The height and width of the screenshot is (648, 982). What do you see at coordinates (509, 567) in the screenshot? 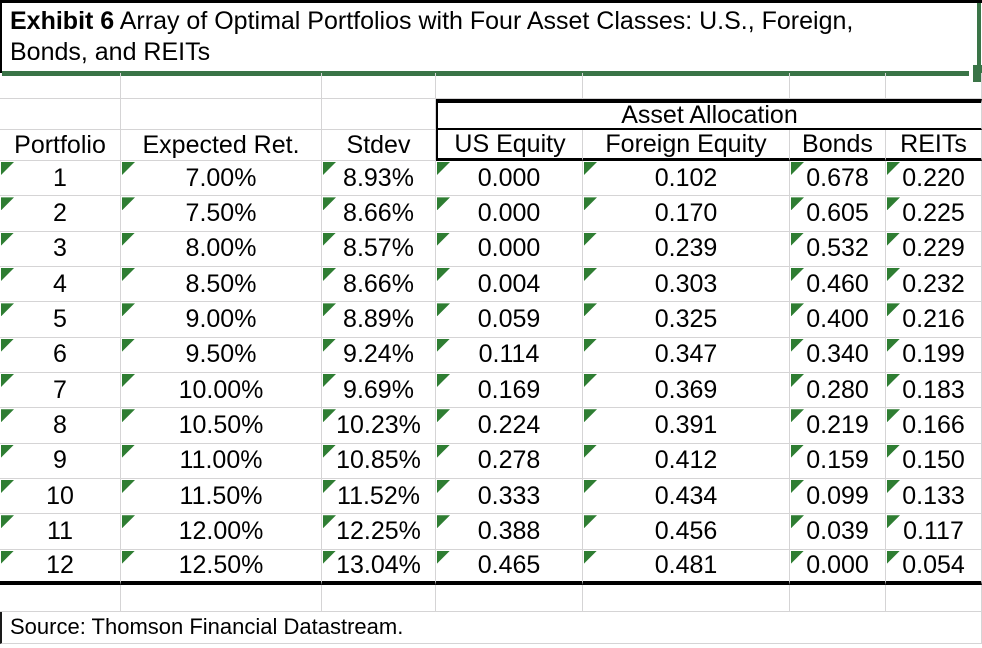
I see `table-cell: 0.465` at bounding box center [509, 567].